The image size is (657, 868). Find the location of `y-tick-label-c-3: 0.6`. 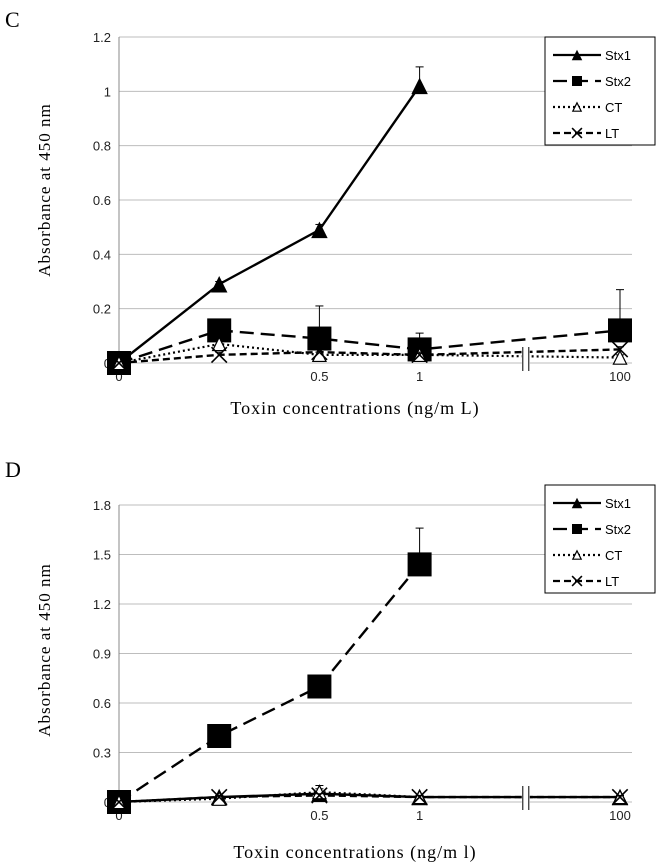

y-tick-label-c-3: 0.6 is located at coordinates (102, 200).